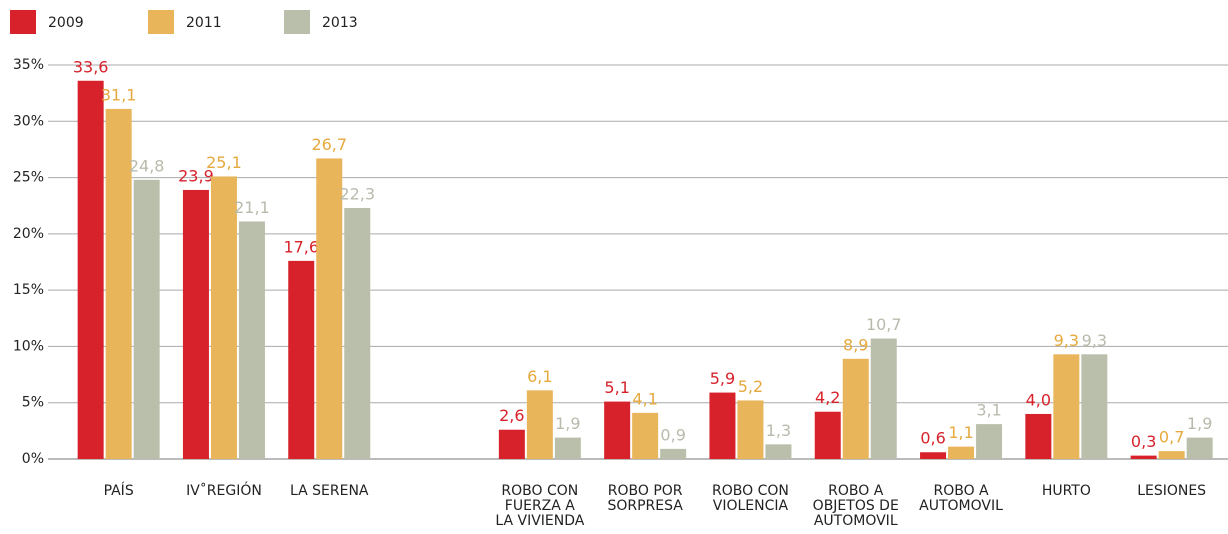  Describe the element at coordinates (1143, 441) in the screenshot. I see `value-label: 0,3` at that location.